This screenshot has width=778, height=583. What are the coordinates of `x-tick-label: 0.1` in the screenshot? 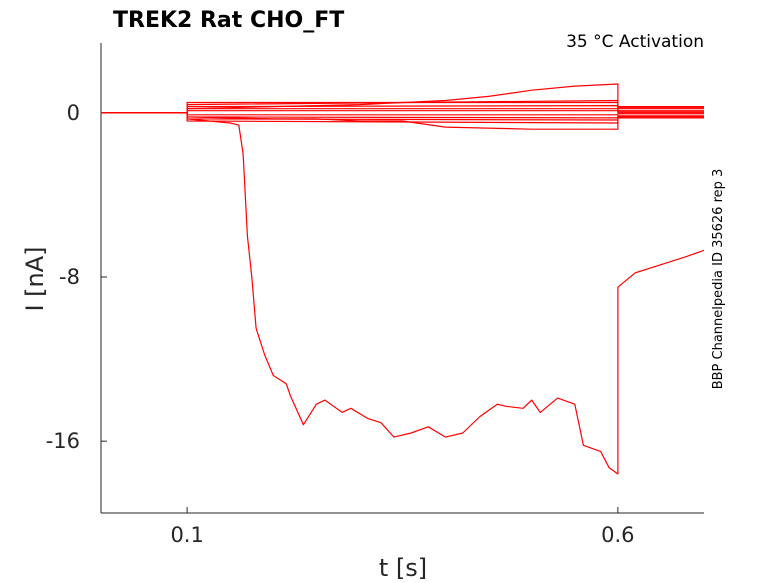 It's located at (186, 535).